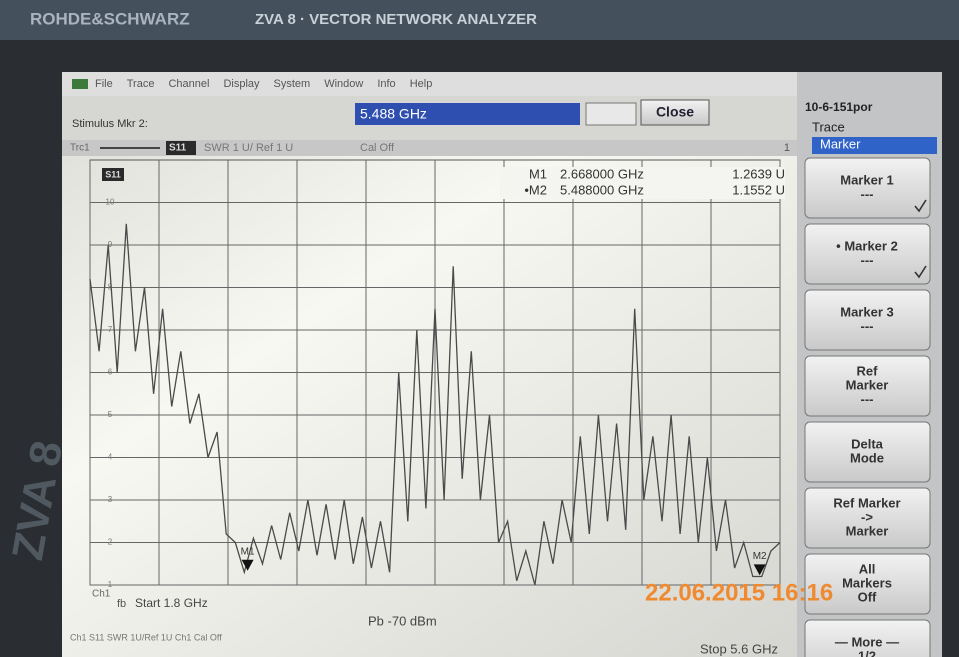 This screenshot has height=657, width=959. I want to click on softkey-label: Ref Marker, so click(866, 502).